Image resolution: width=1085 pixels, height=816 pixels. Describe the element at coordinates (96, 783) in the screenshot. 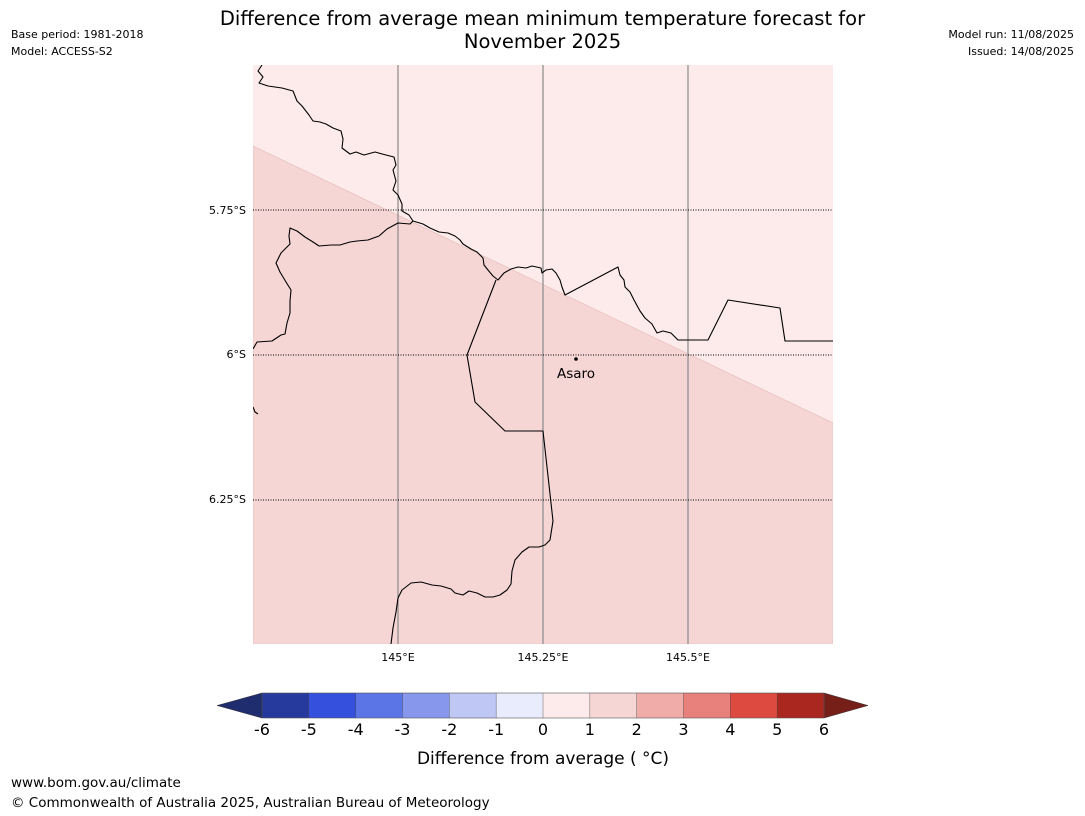

I see `footer-url: www.bom.gov.au/climate` at that location.